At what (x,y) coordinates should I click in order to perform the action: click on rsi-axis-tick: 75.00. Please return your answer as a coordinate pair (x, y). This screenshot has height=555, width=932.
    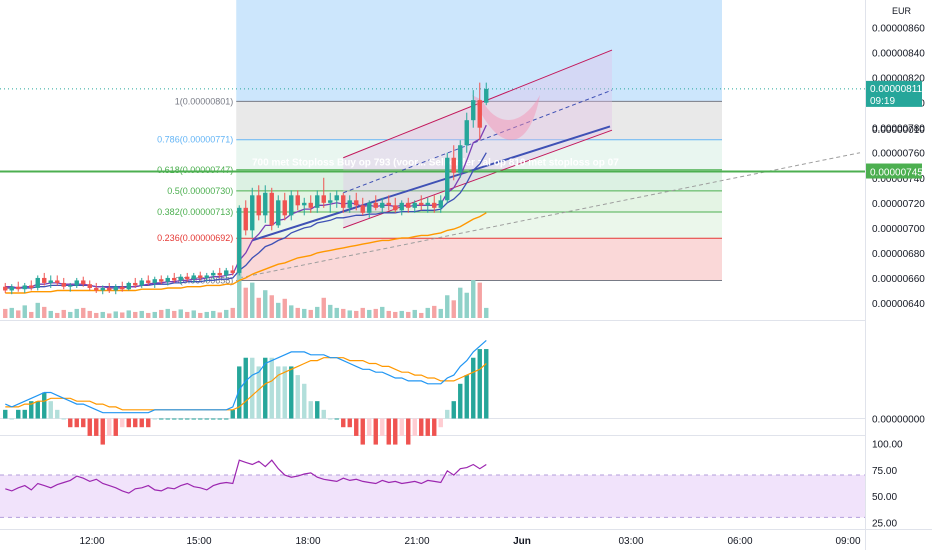
    Looking at the image, I should click on (884, 471).